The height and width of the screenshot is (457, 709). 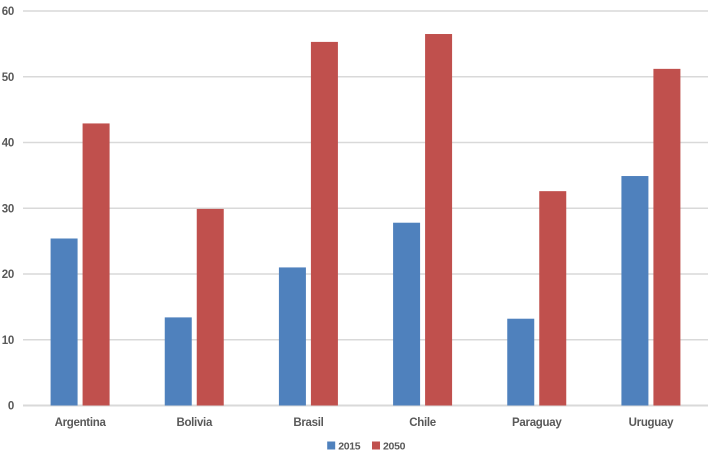 What do you see at coordinates (8, 275) in the screenshot?
I see `y-axis-label-20: 20` at bounding box center [8, 275].